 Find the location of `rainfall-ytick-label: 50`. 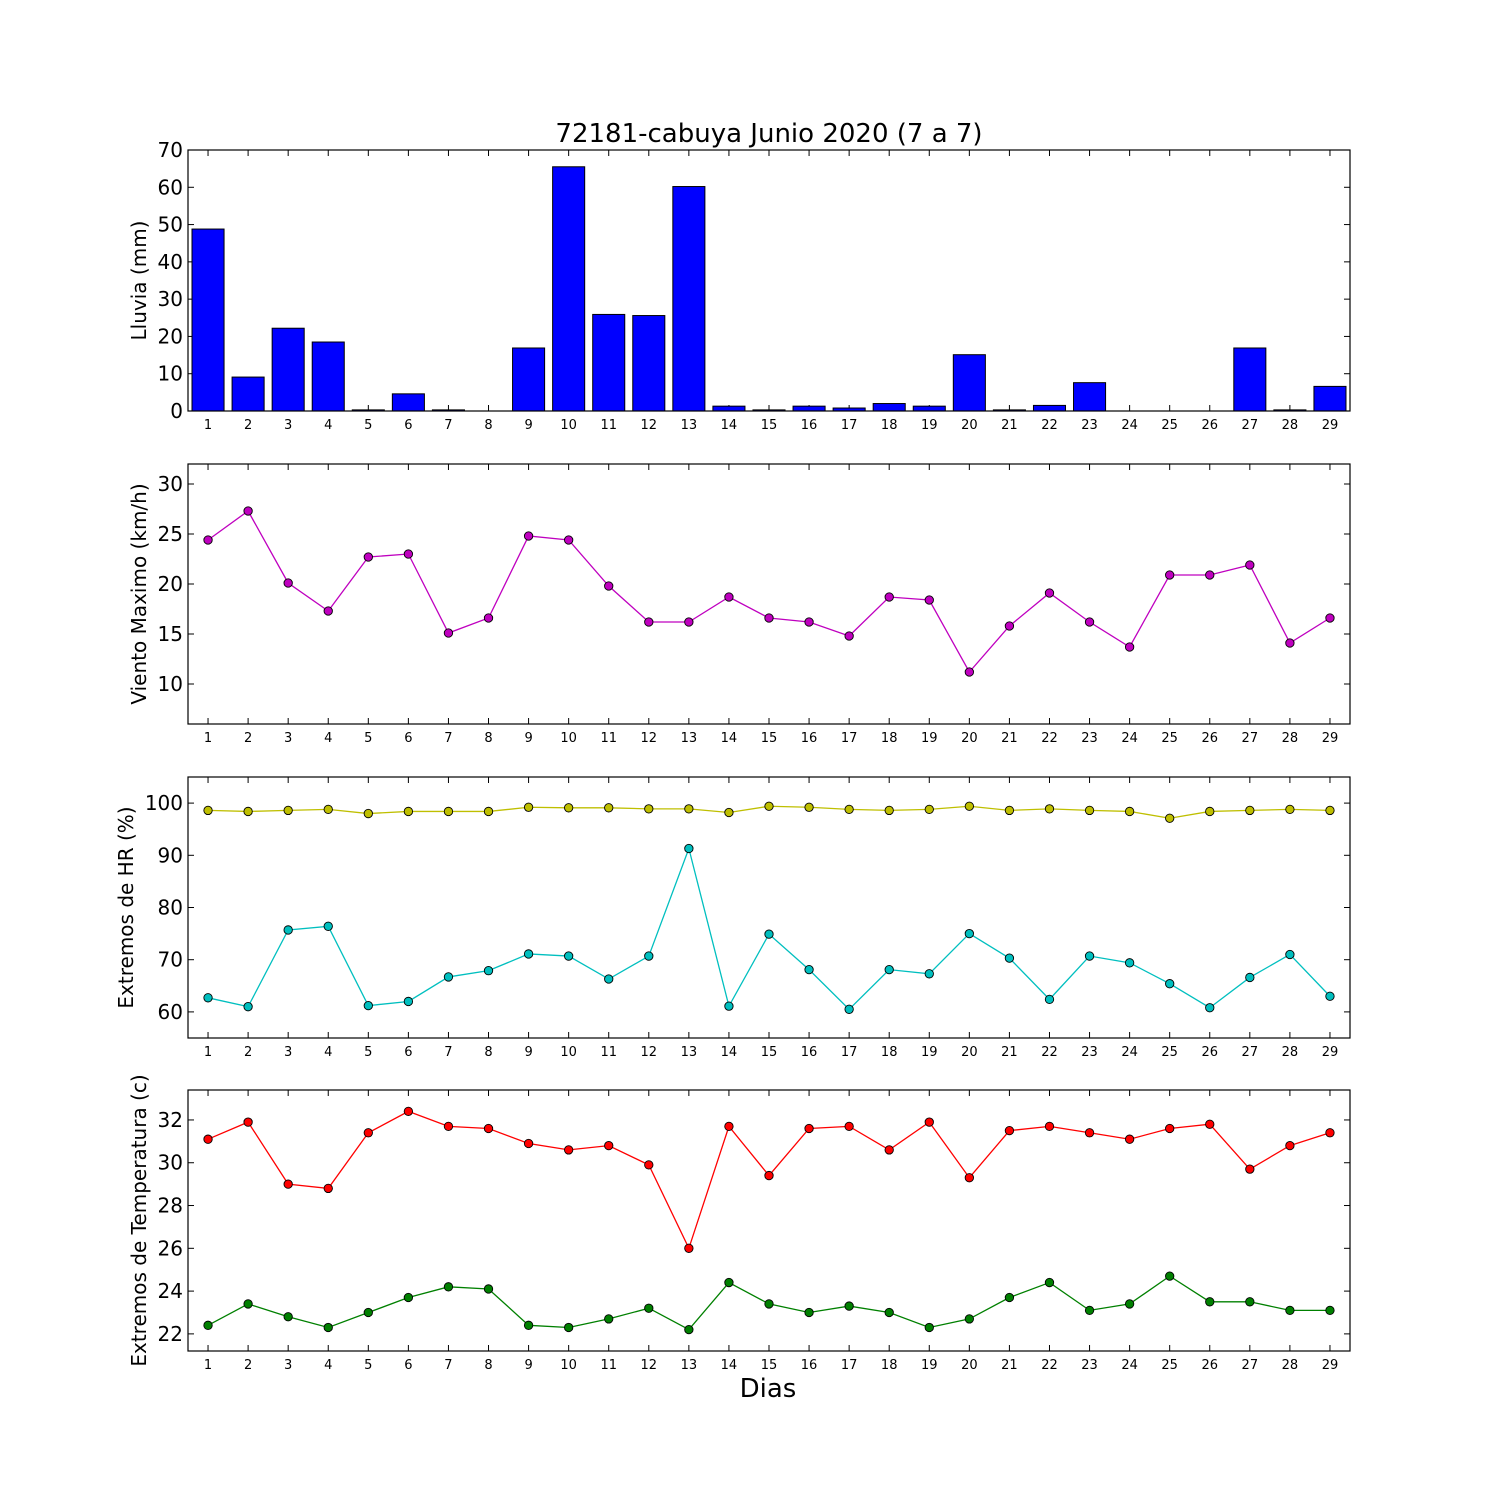

rainfall-ytick-label: 50 is located at coordinates (170, 225).